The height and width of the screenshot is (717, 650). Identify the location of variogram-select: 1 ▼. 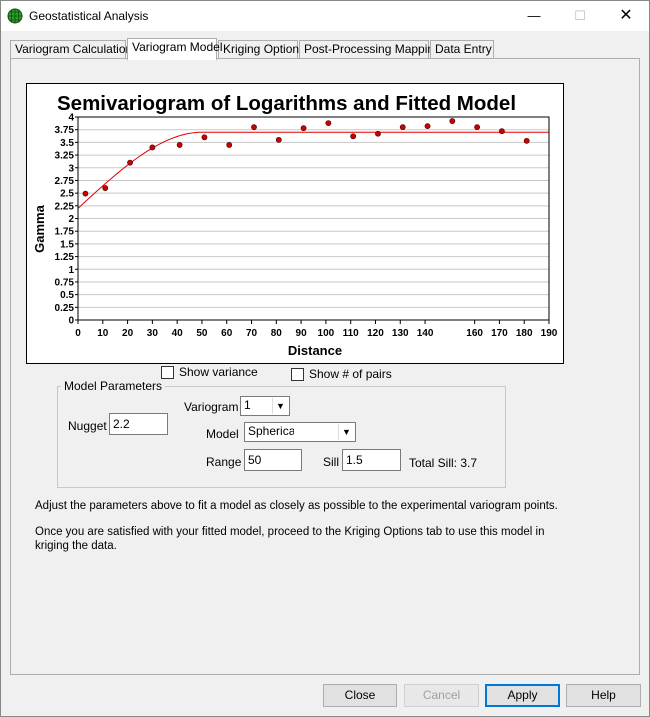
(265, 406).